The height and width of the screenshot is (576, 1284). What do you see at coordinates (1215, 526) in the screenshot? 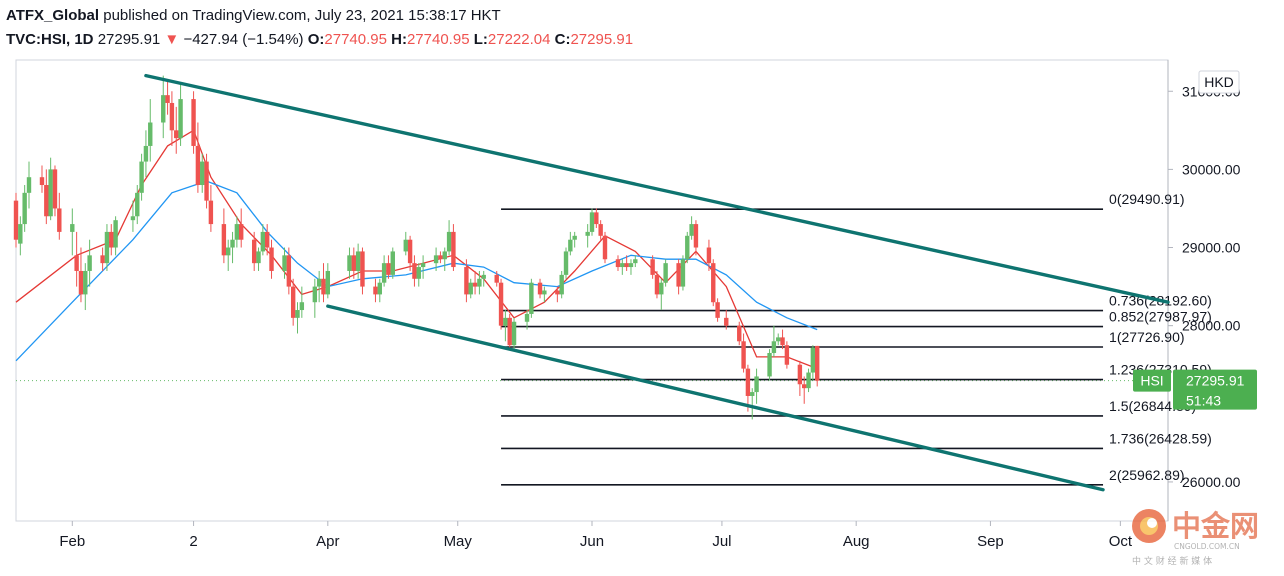
I see `watermark-brand: 中金网` at bounding box center [1215, 526].